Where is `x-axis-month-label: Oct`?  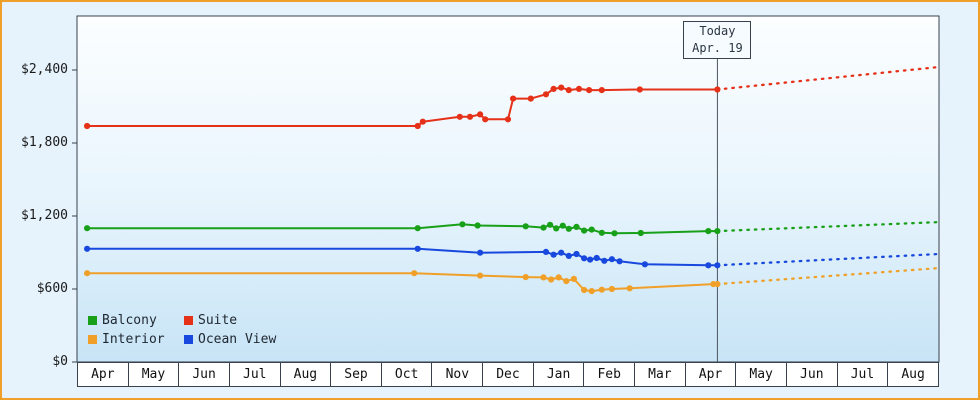
x-axis-month-label: Oct is located at coordinates (406, 374).